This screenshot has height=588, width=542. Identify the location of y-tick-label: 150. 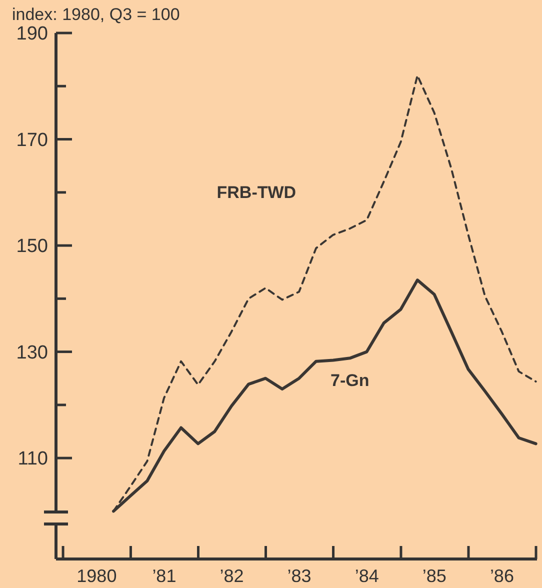
(32, 247).